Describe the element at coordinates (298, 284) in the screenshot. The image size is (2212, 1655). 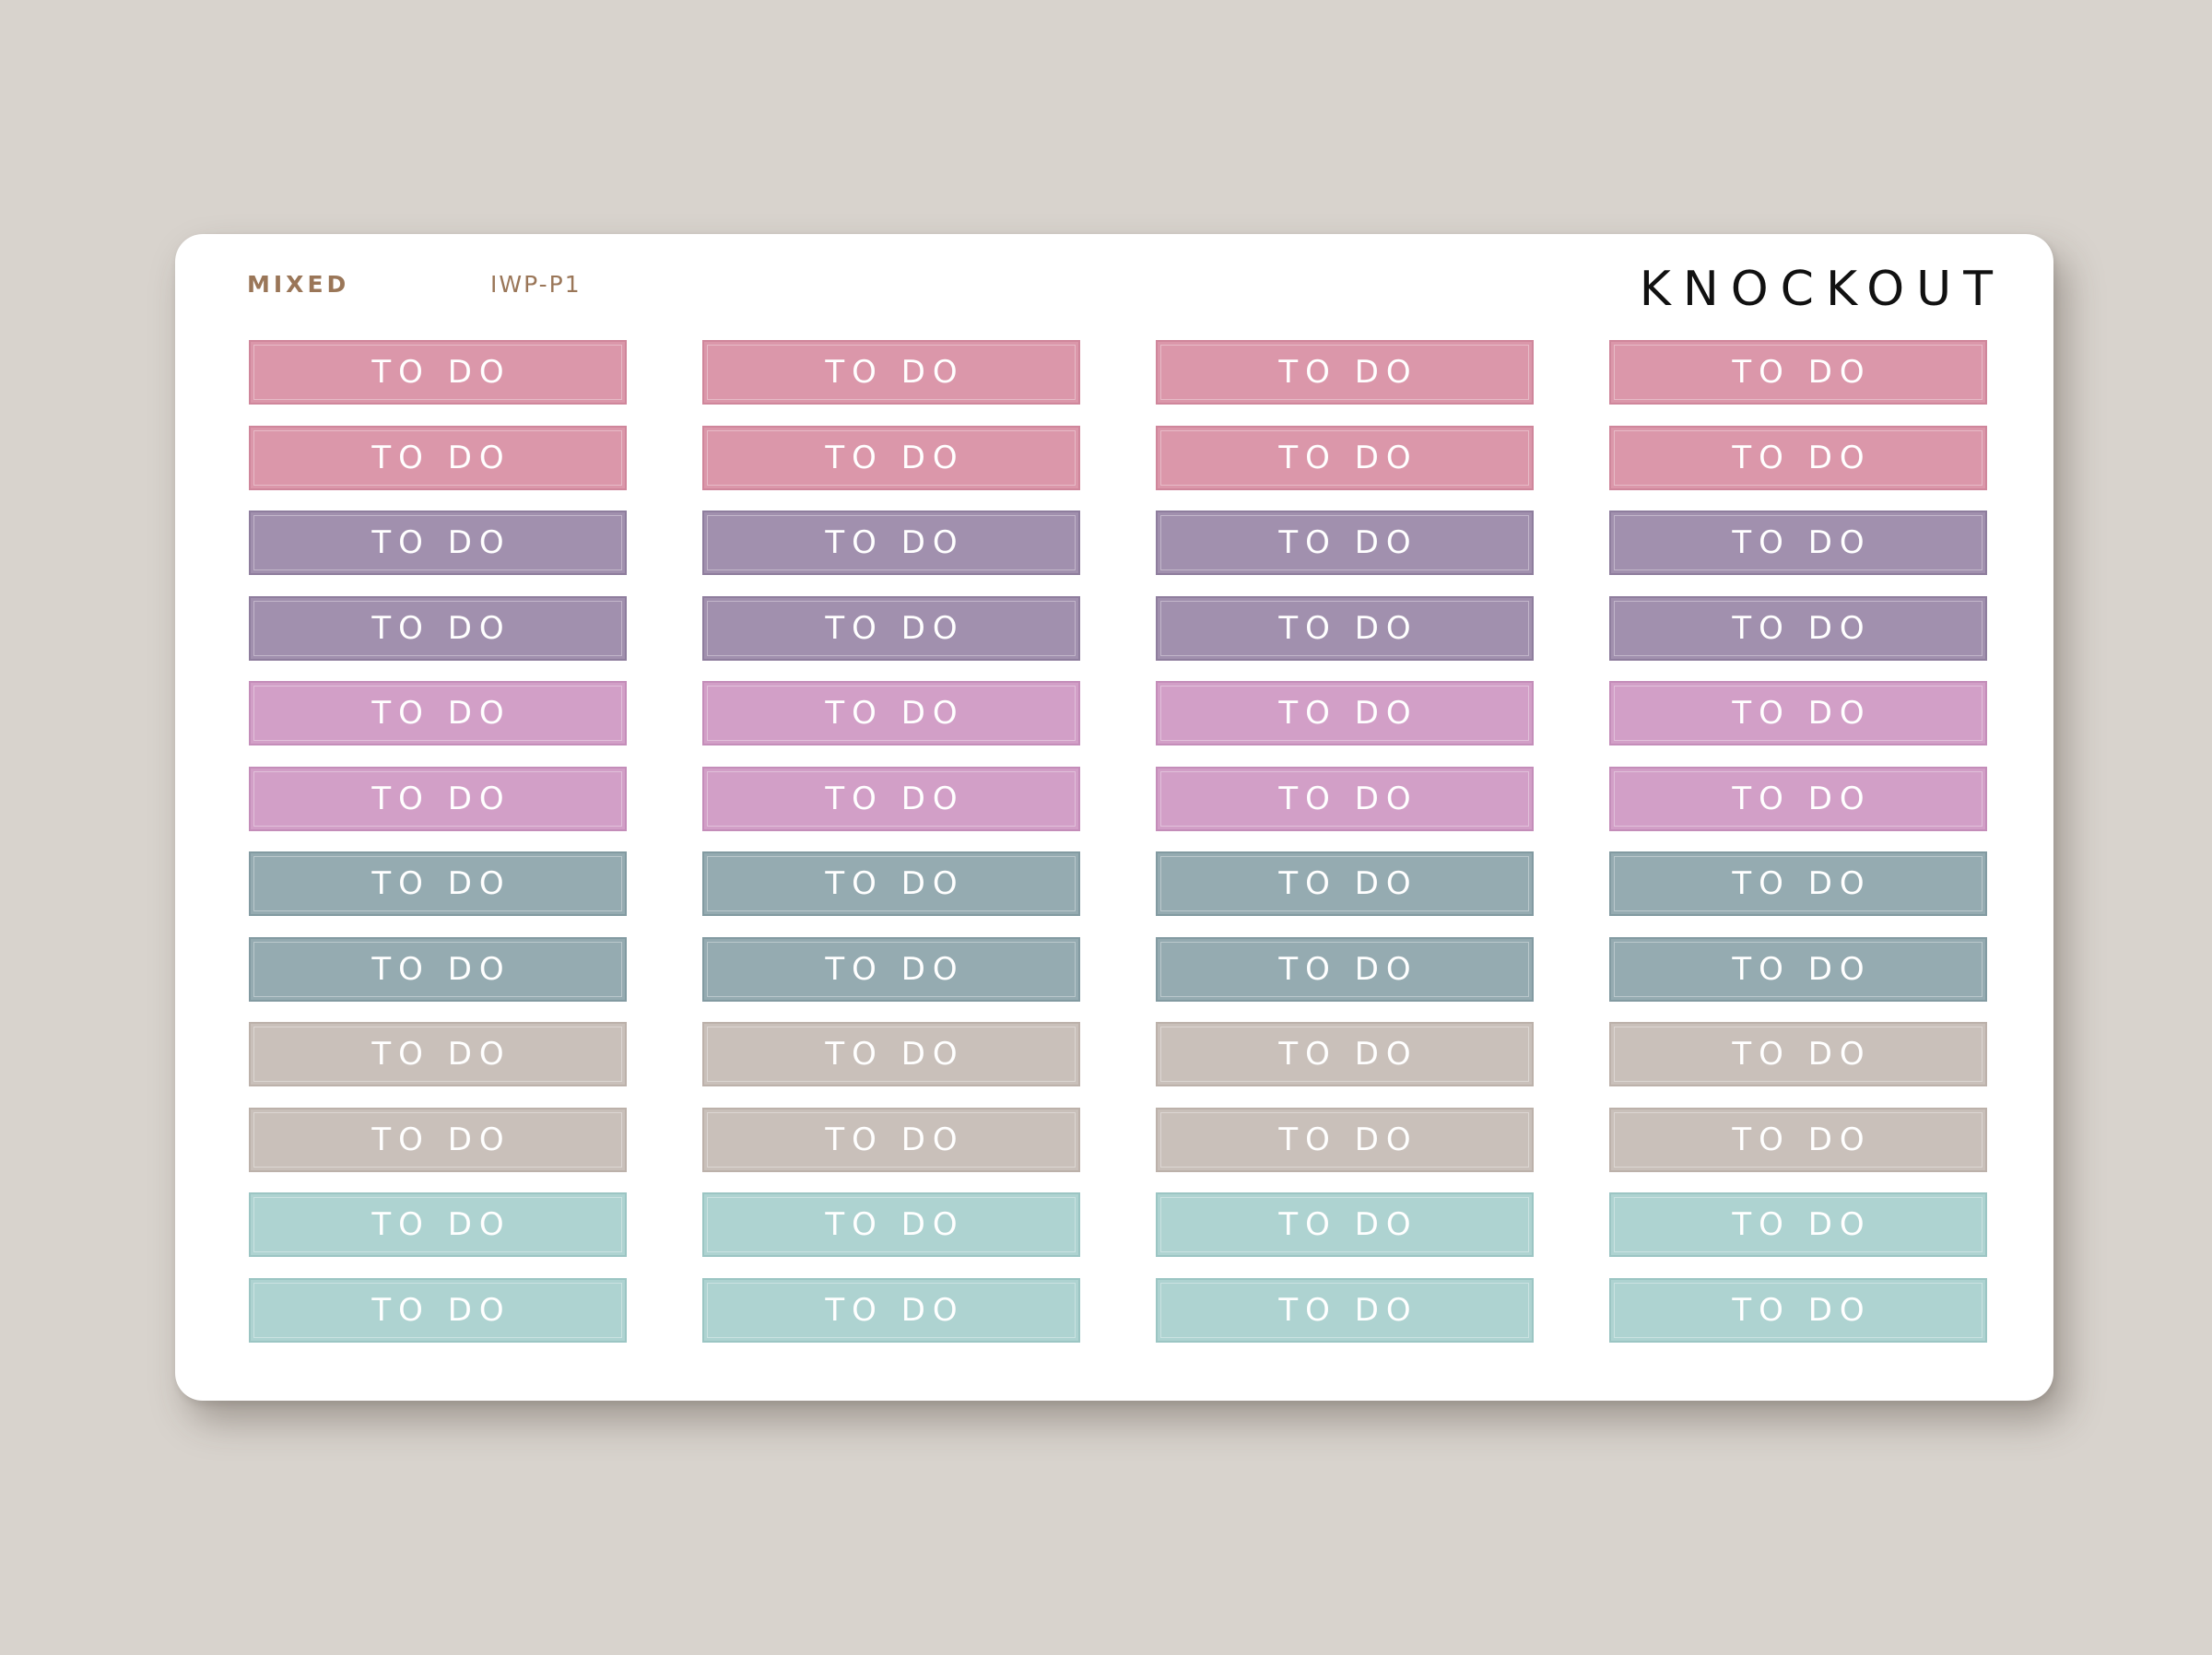
I see `variant-label: MIXED` at that location.